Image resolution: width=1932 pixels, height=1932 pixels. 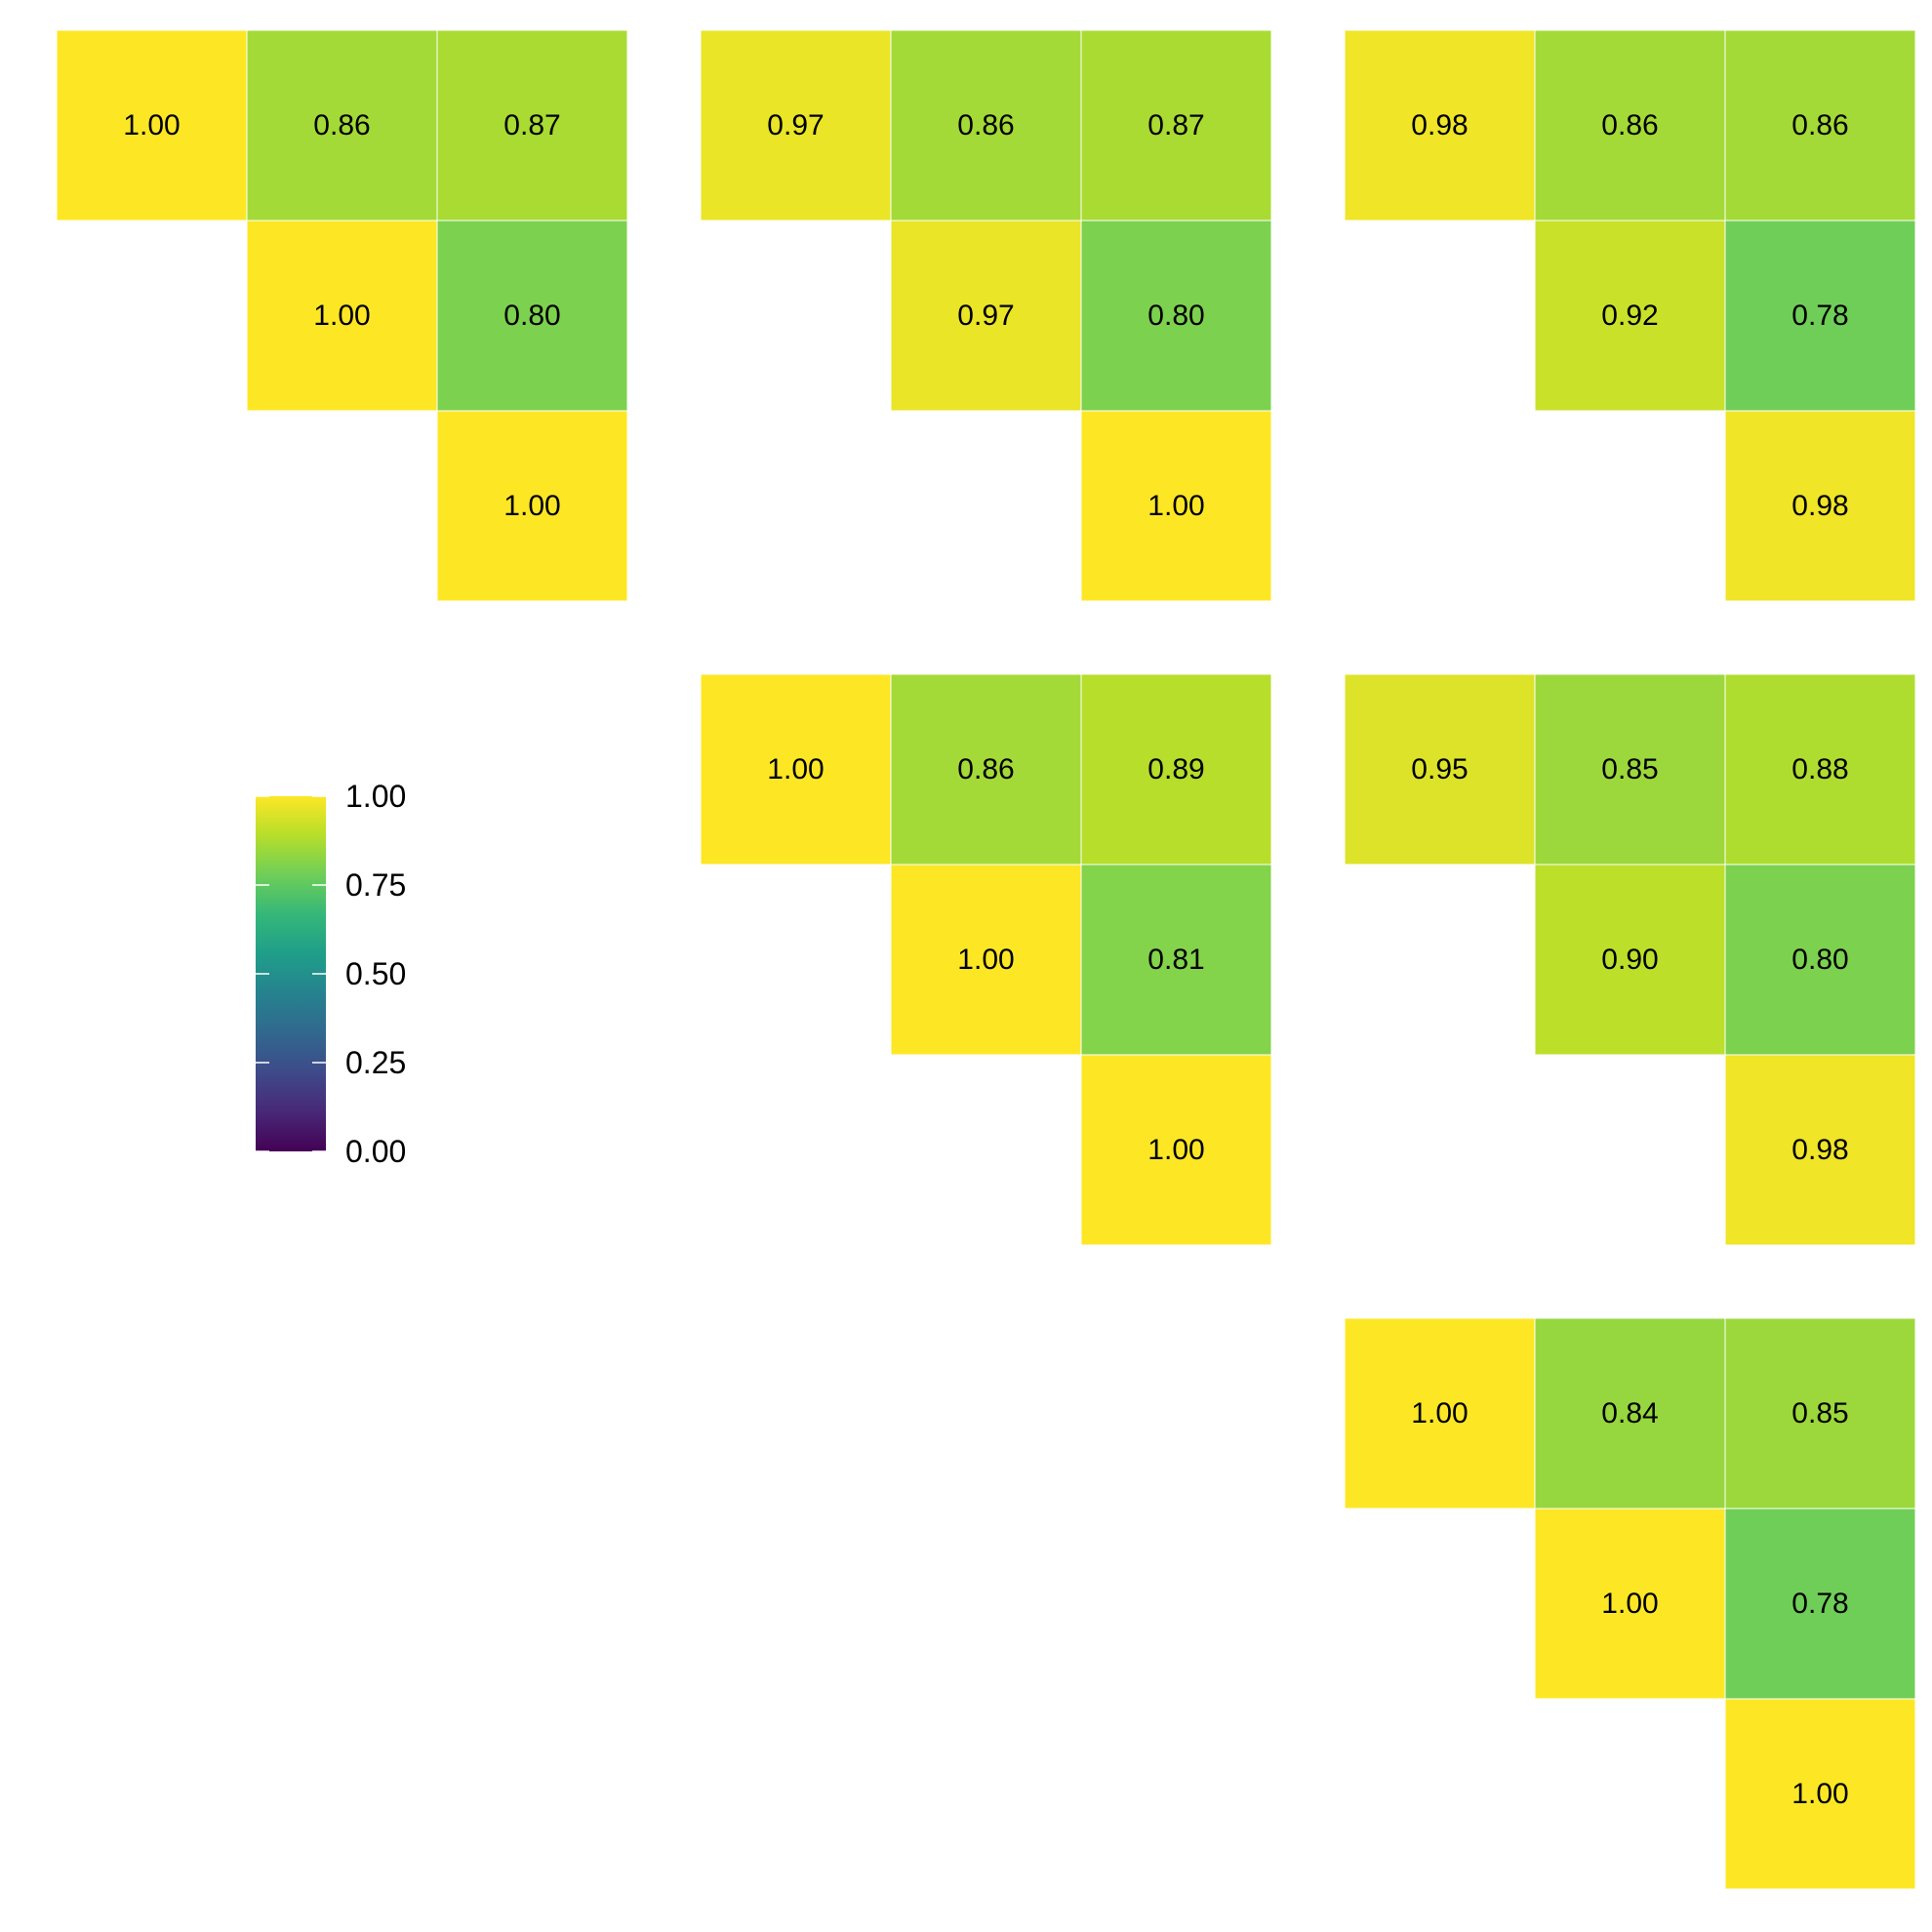 I want to click on heatmap-panel: 1.00 0.84 0.85 1.00 0.78 1.00, so click(x=1630, y=1603).